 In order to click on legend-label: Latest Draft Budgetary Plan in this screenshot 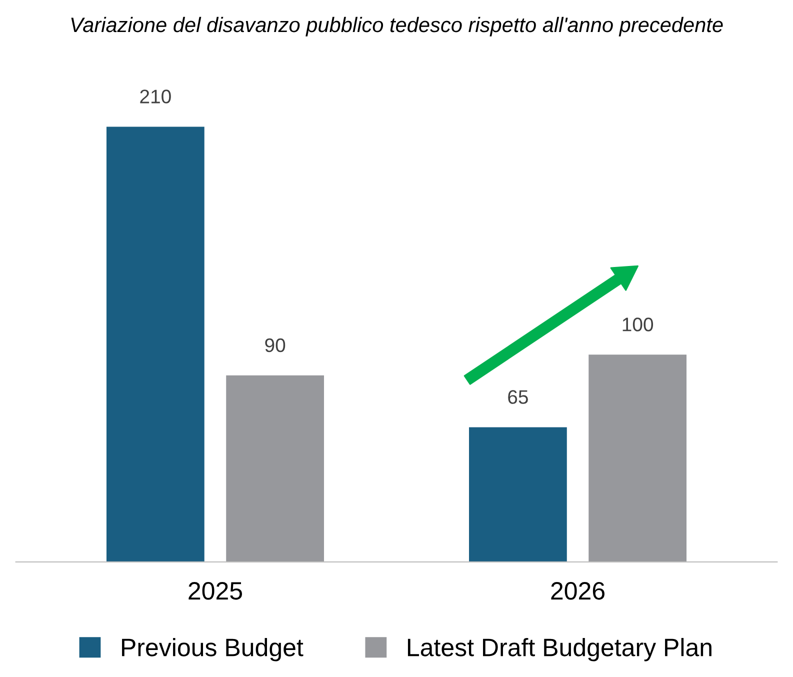, I will do `click(560, 650)`.